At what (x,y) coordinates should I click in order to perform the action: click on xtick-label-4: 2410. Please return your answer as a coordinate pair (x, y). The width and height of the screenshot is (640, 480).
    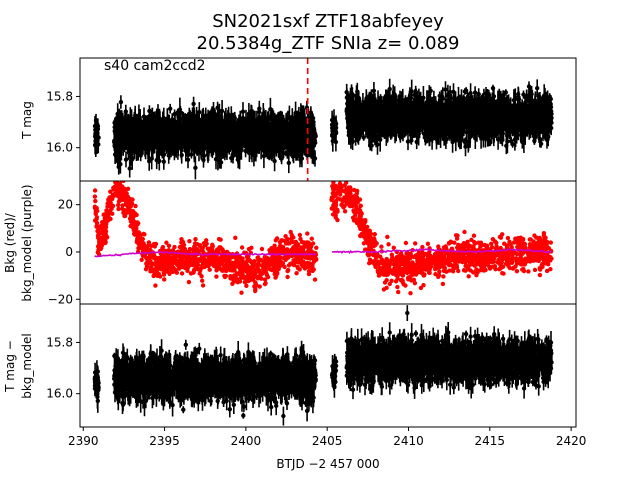
    Looking at the image, I should click on (408, 441).